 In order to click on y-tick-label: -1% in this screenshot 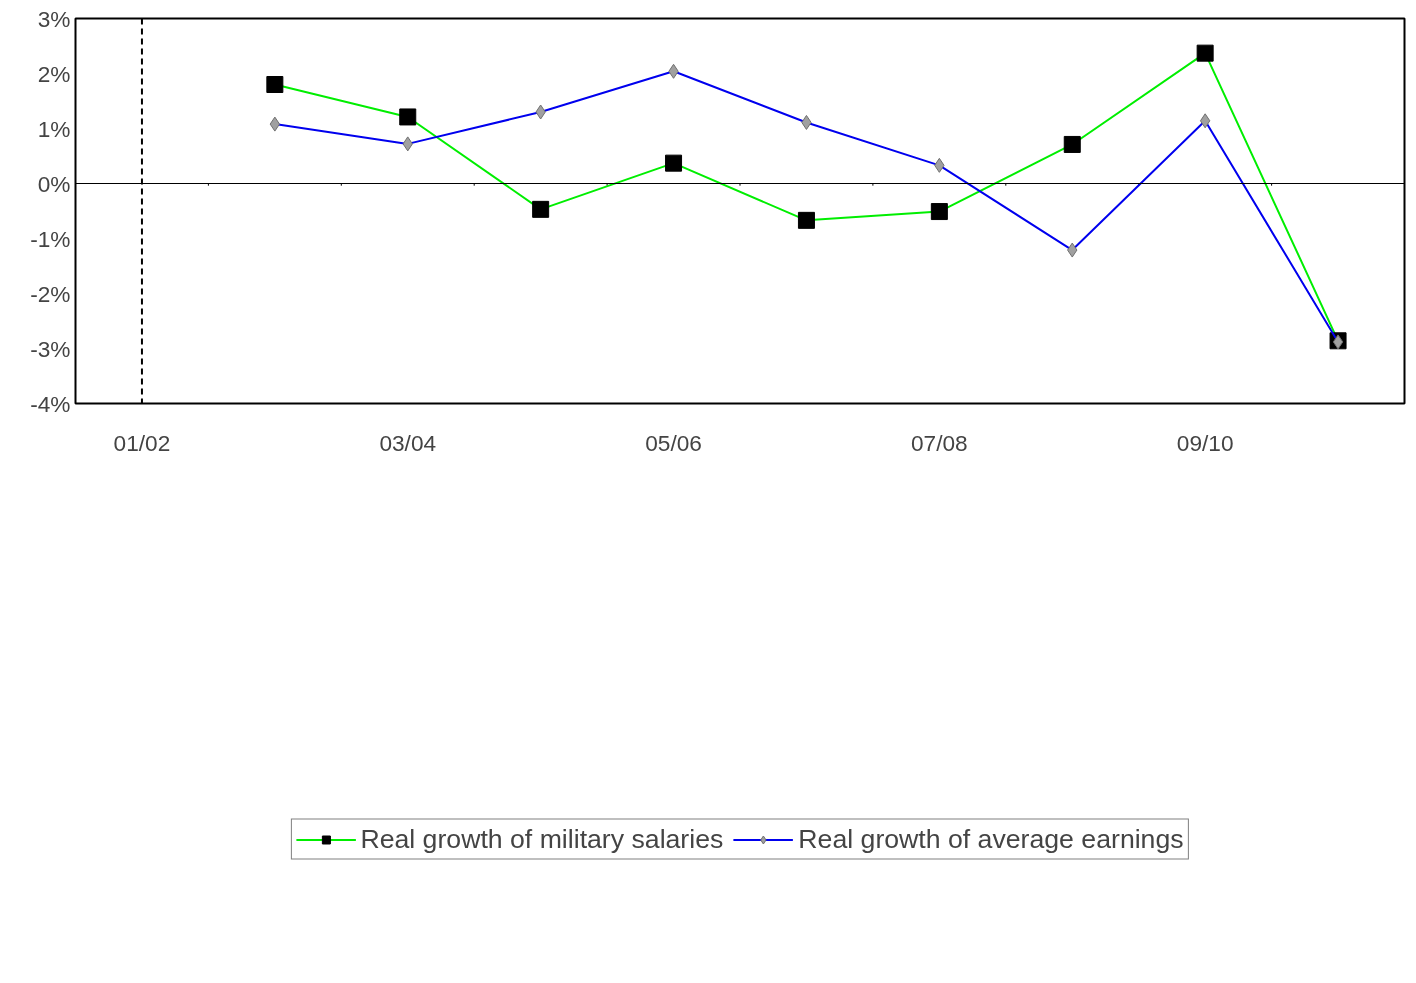, I will do `click(50, 238)`.